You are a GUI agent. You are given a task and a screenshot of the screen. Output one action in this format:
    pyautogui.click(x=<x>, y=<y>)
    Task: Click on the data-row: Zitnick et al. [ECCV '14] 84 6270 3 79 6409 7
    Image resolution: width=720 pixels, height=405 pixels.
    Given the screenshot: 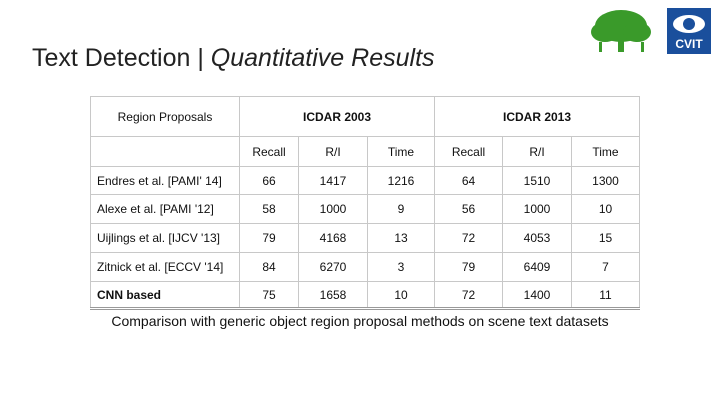 What is the action you would take?
    pyautogui.click(x=365, y=267)
    